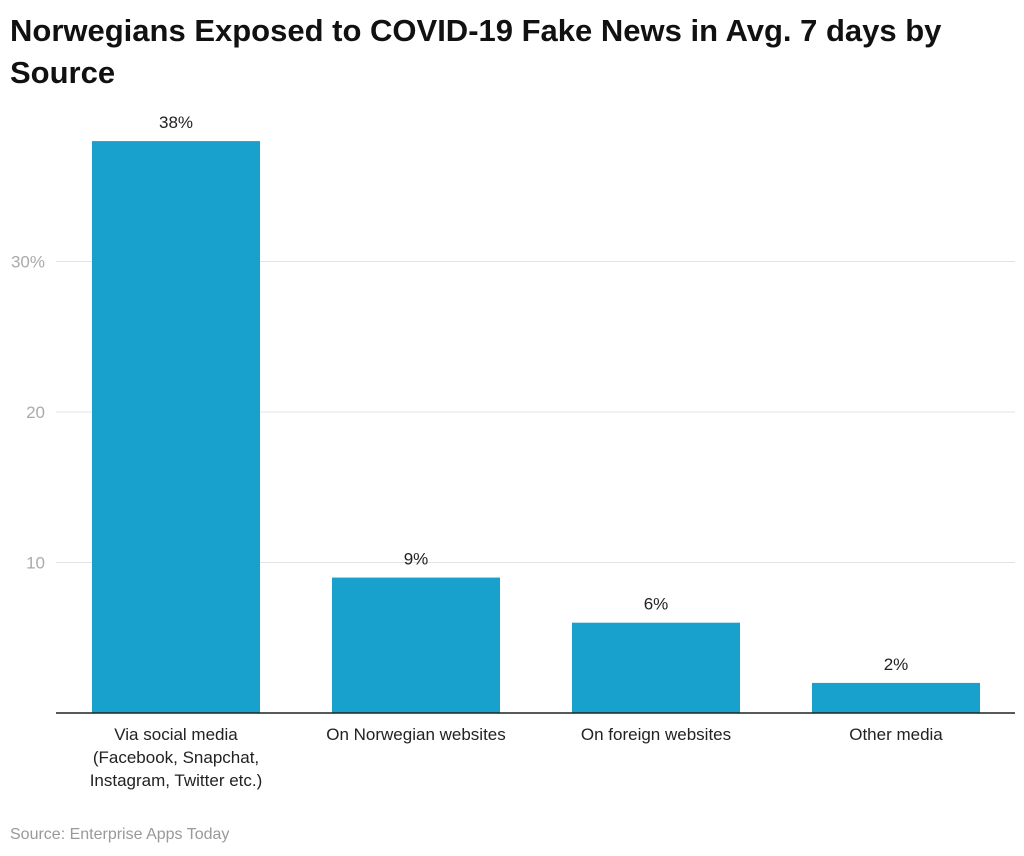 Image resolution: width=1024 pixels, height=856 pixels. What do you see at coordinates (896, 734) in the screenshot?
I see `x-tick-label: Other media` at bounding box center [896, 734].